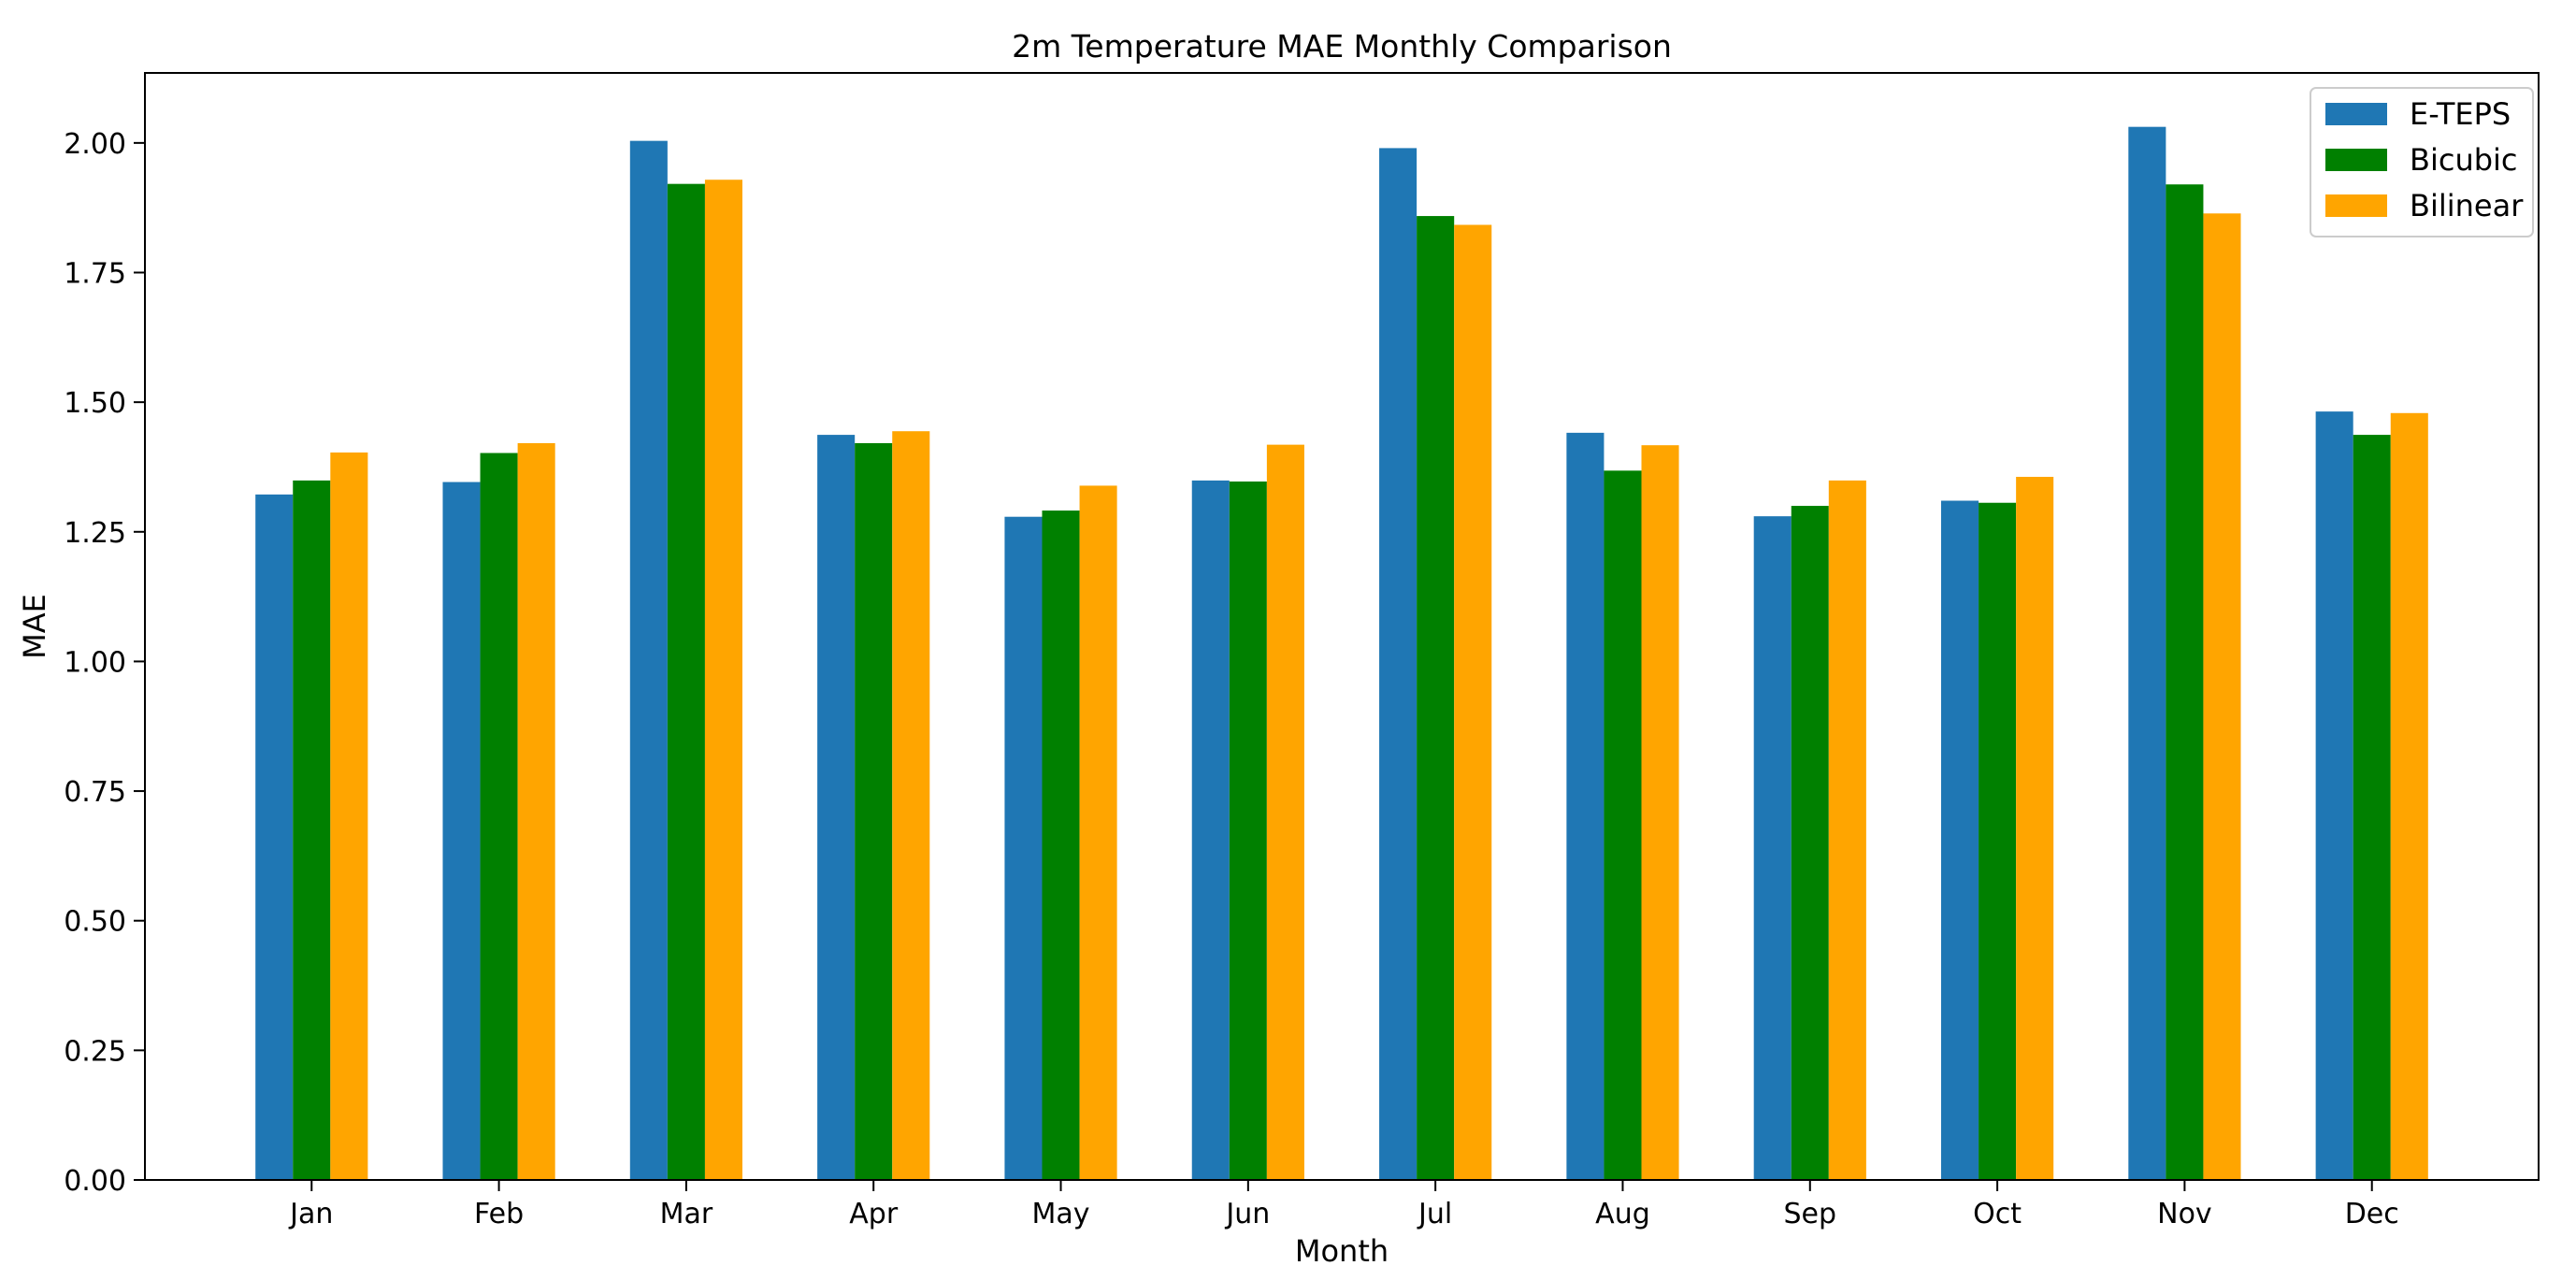 Image resolution: width=2576 pixels, height=1280 pixels. I want to click on bar-bicubic-jul, so click(1436, 698).